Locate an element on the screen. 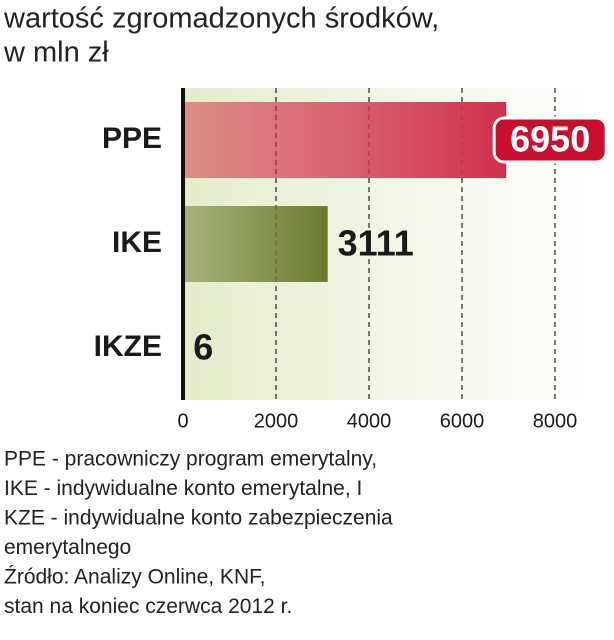 The width and height of the screenshot is (614, 640). category-label: PPE is located at coordinates (132, 138).